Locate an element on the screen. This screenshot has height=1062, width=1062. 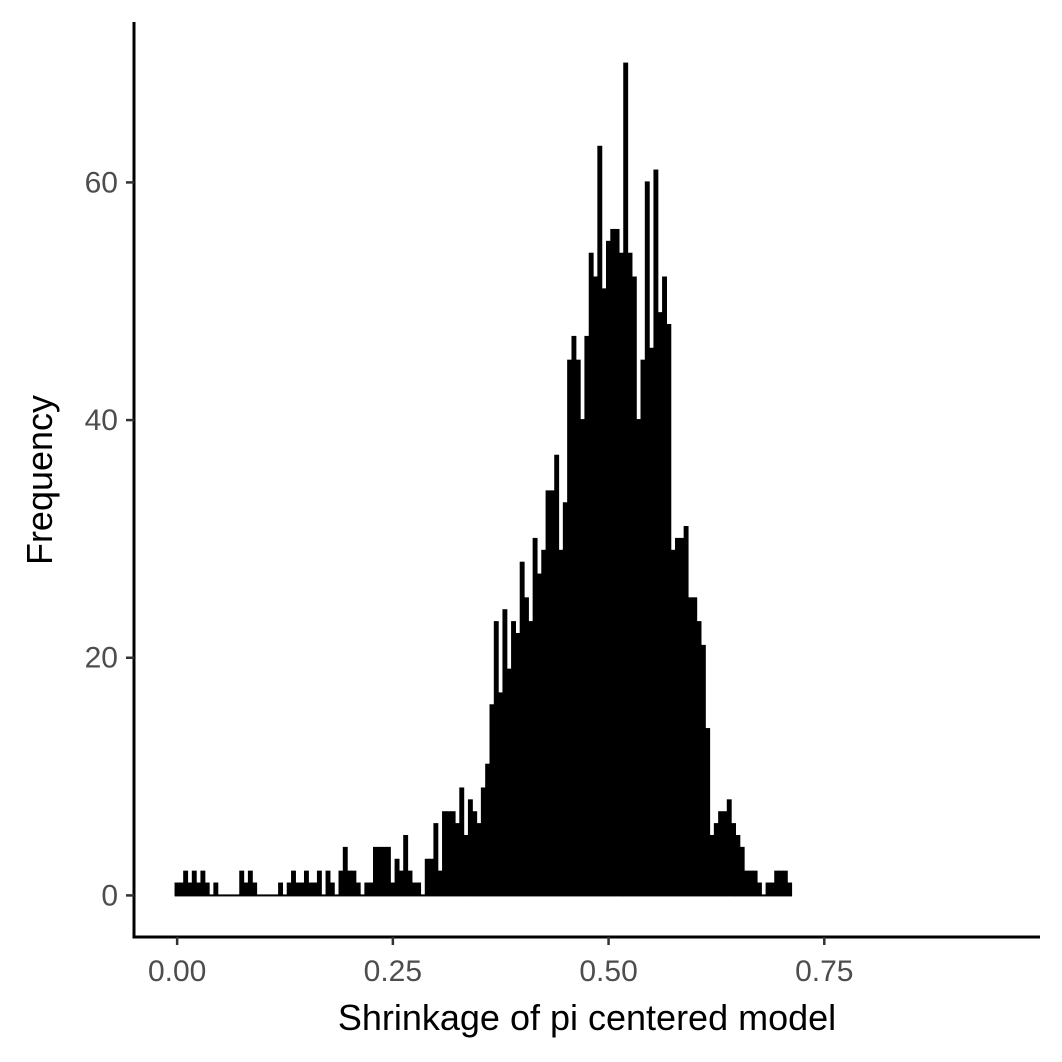
x-tick-label: 0.00 is located at coordinates (177, 971).